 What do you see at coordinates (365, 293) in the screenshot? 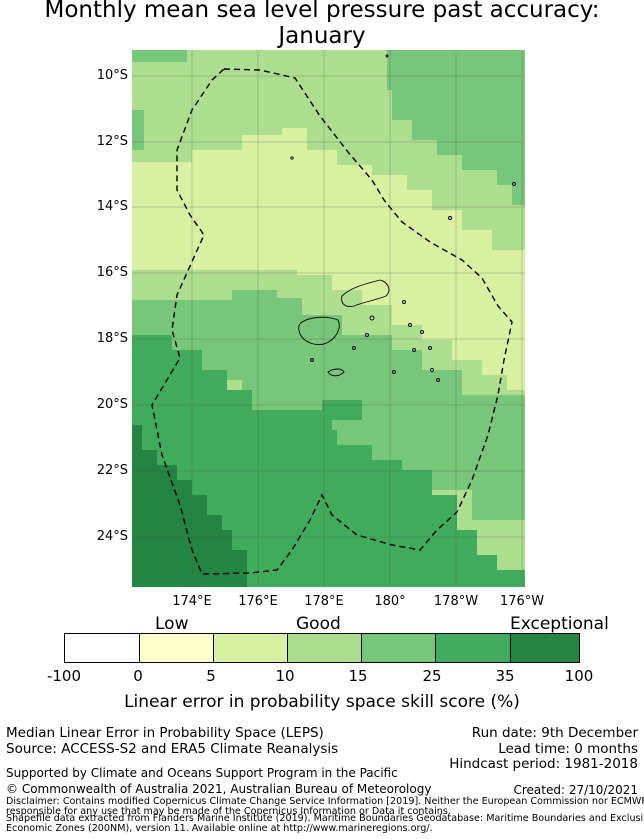
I see `vanua-levu-island` at bounding box center [365, 293].